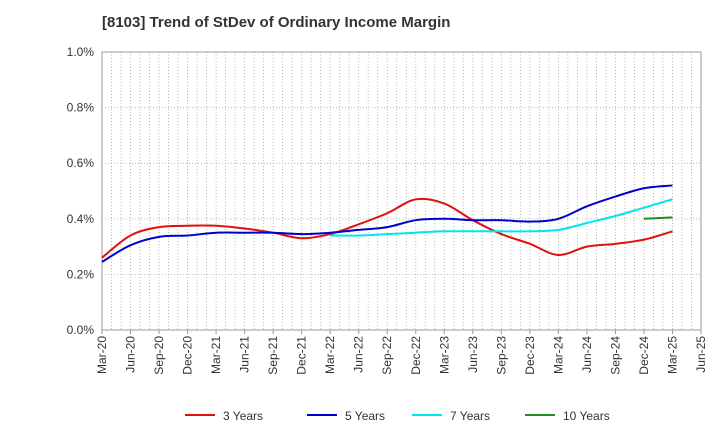  I want to click on x-tick-label: Sep-23, so click(501, 355).